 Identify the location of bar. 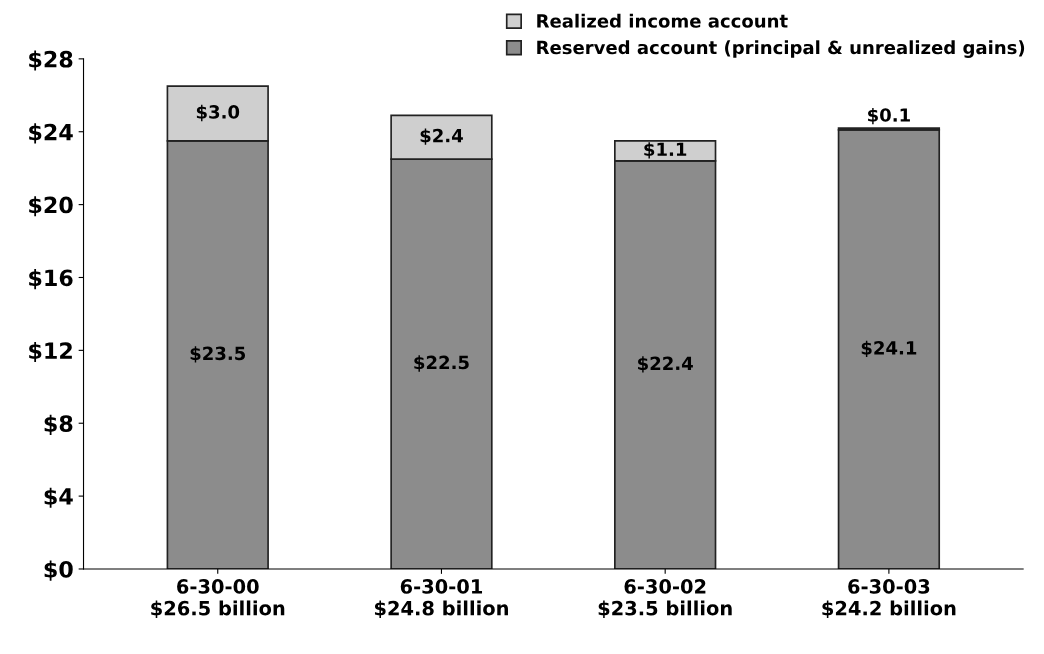
(889, 349).